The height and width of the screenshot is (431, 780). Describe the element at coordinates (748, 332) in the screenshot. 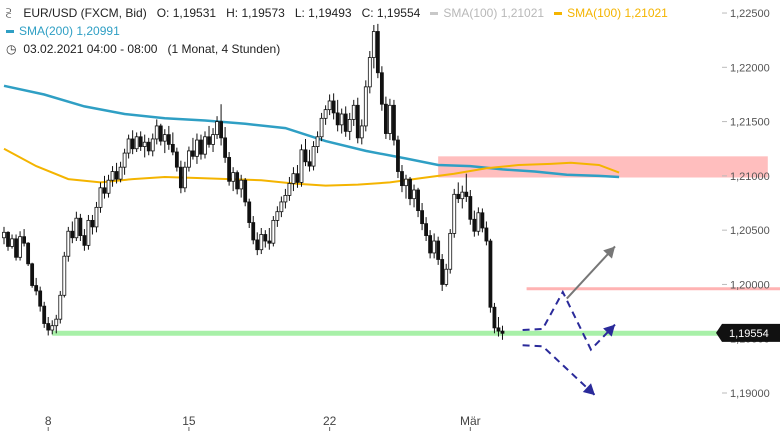

I see `current-price-badge` at that location.